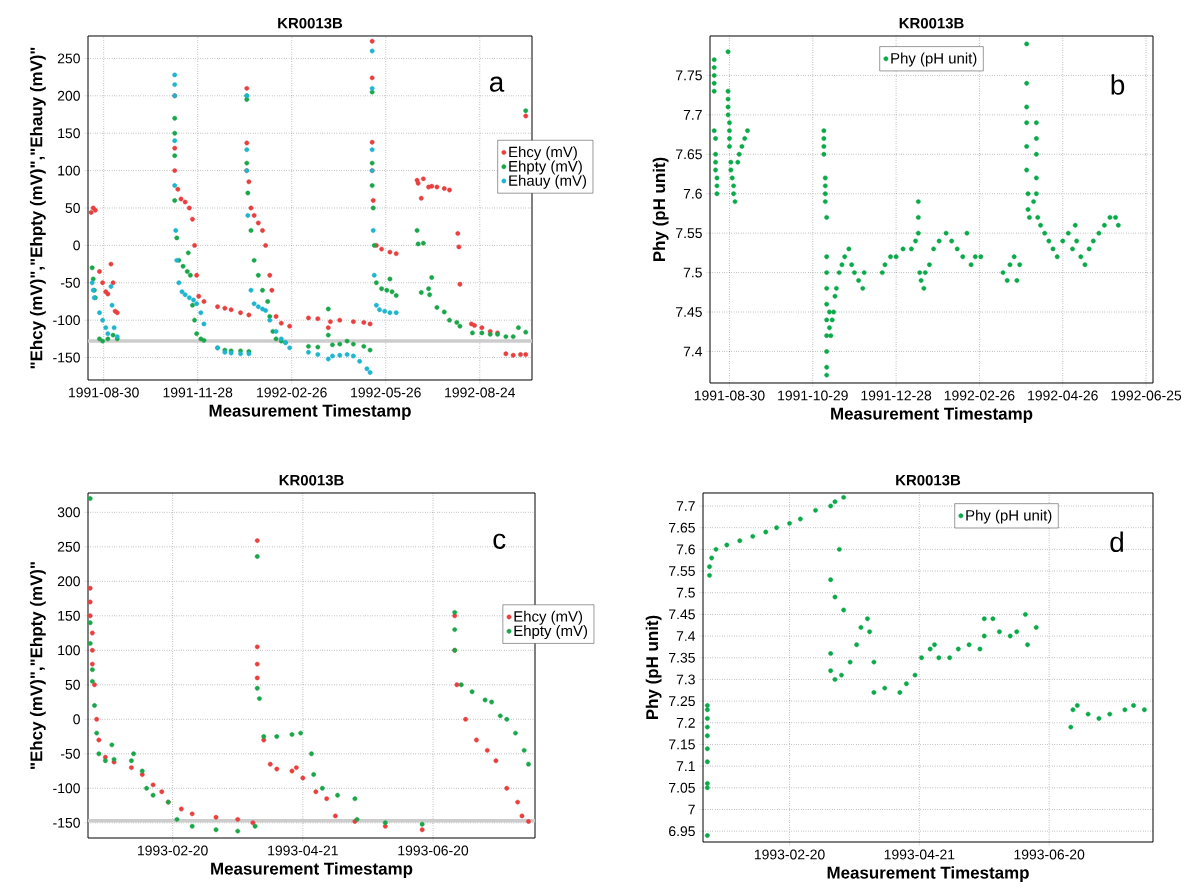  Describe the element at coordinates (69, 170) in the screenshot. I see `y-tick-label: 100` at that location.